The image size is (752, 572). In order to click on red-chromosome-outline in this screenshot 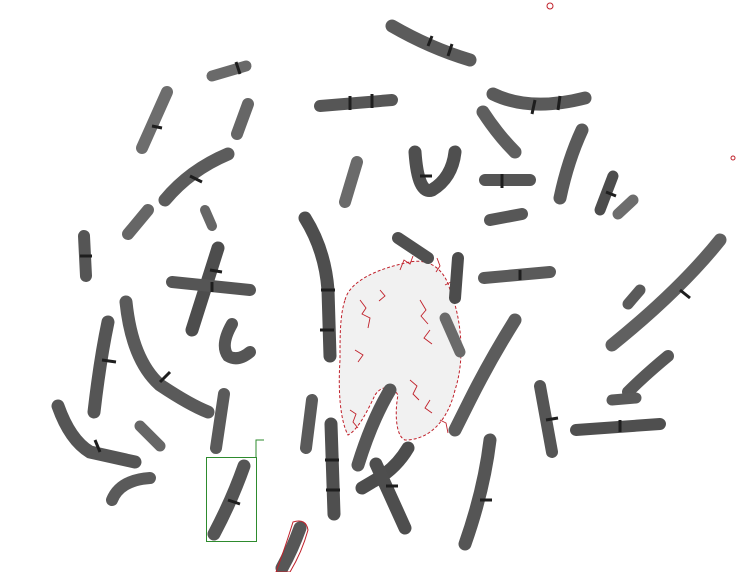, I will do `click(292, 546)`.